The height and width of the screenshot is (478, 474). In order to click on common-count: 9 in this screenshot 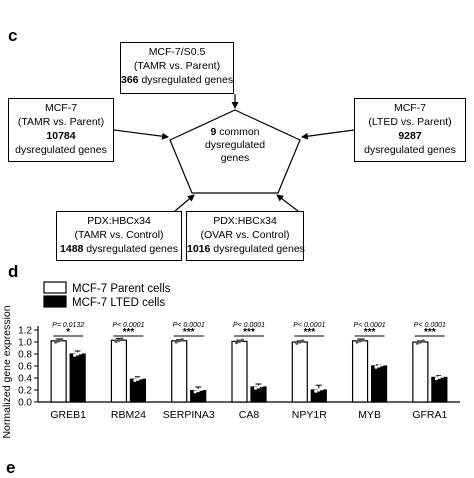, I will do `click(213, 132)`.